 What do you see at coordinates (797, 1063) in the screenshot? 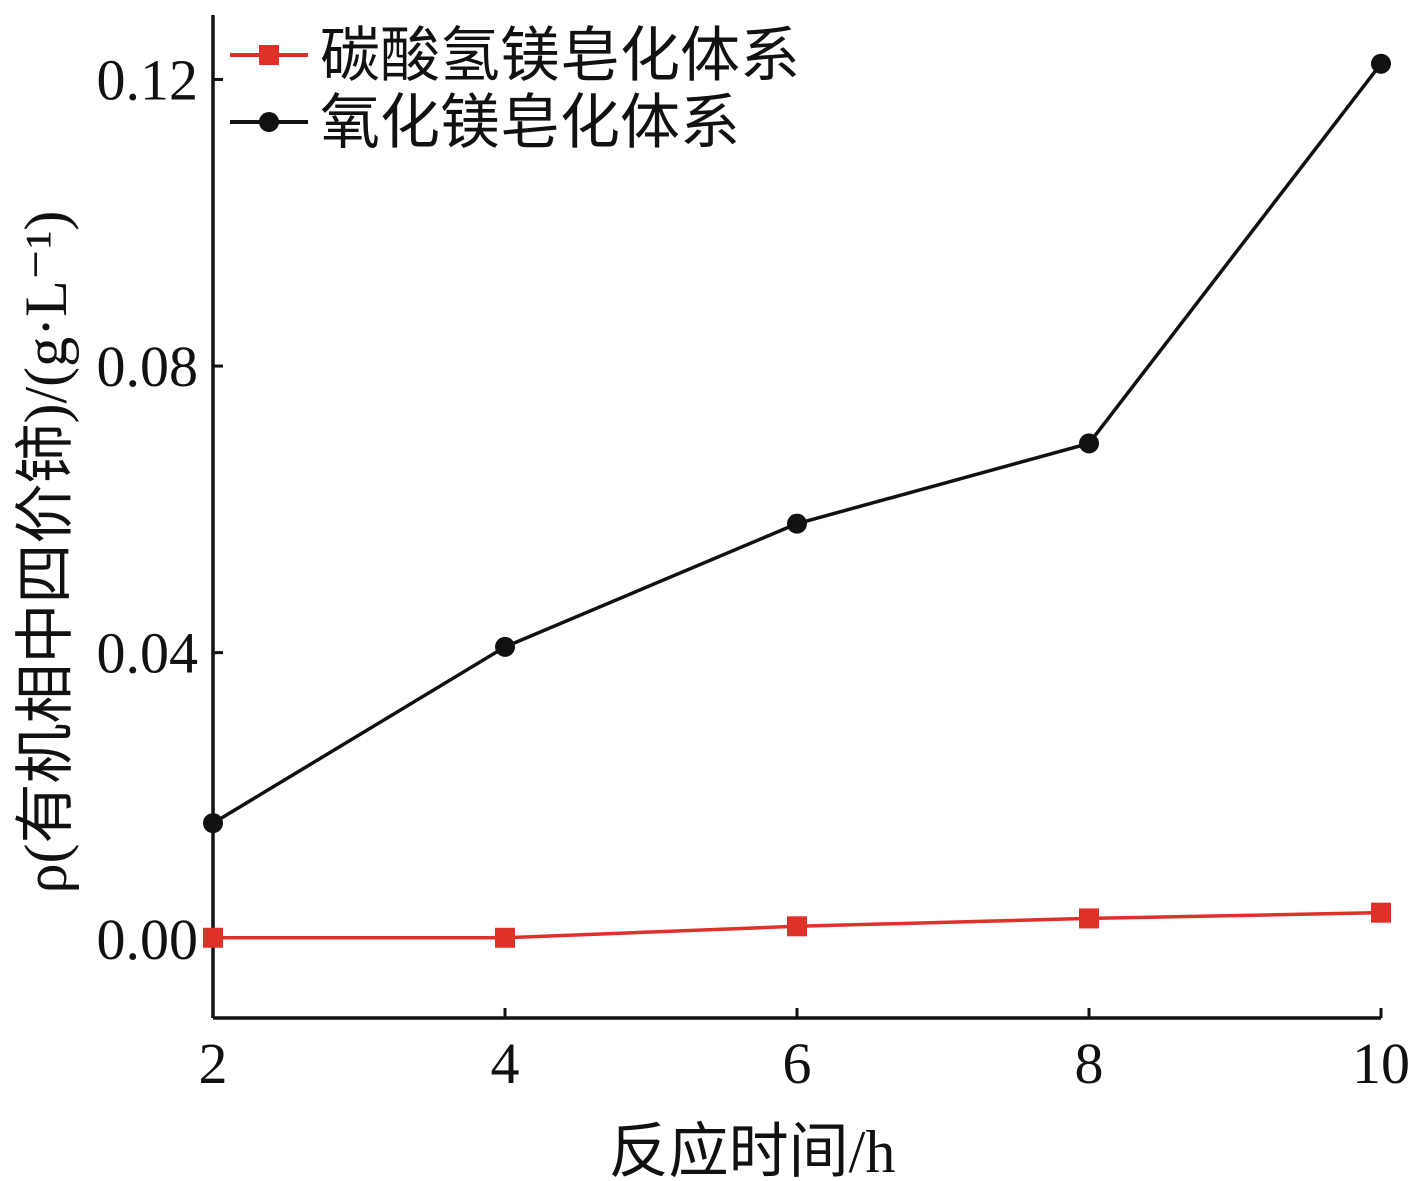
I see `x-tick-label: 6` at bounding box center [797, 1063].